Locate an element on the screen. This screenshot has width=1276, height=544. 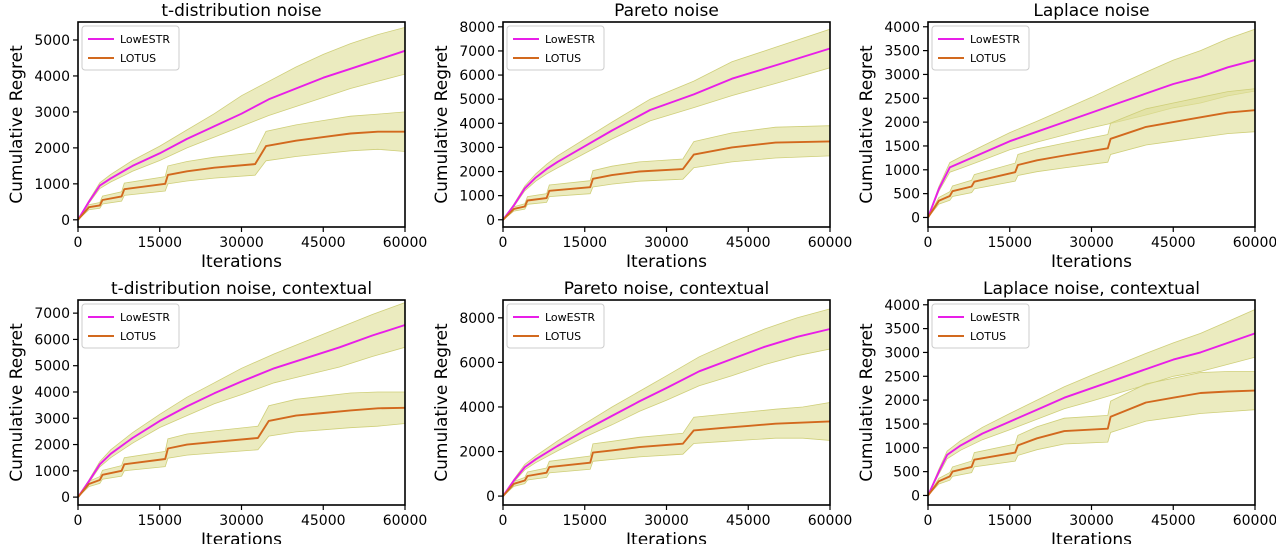
y-tick-label: 2500 is located at coordinates (902, 377).